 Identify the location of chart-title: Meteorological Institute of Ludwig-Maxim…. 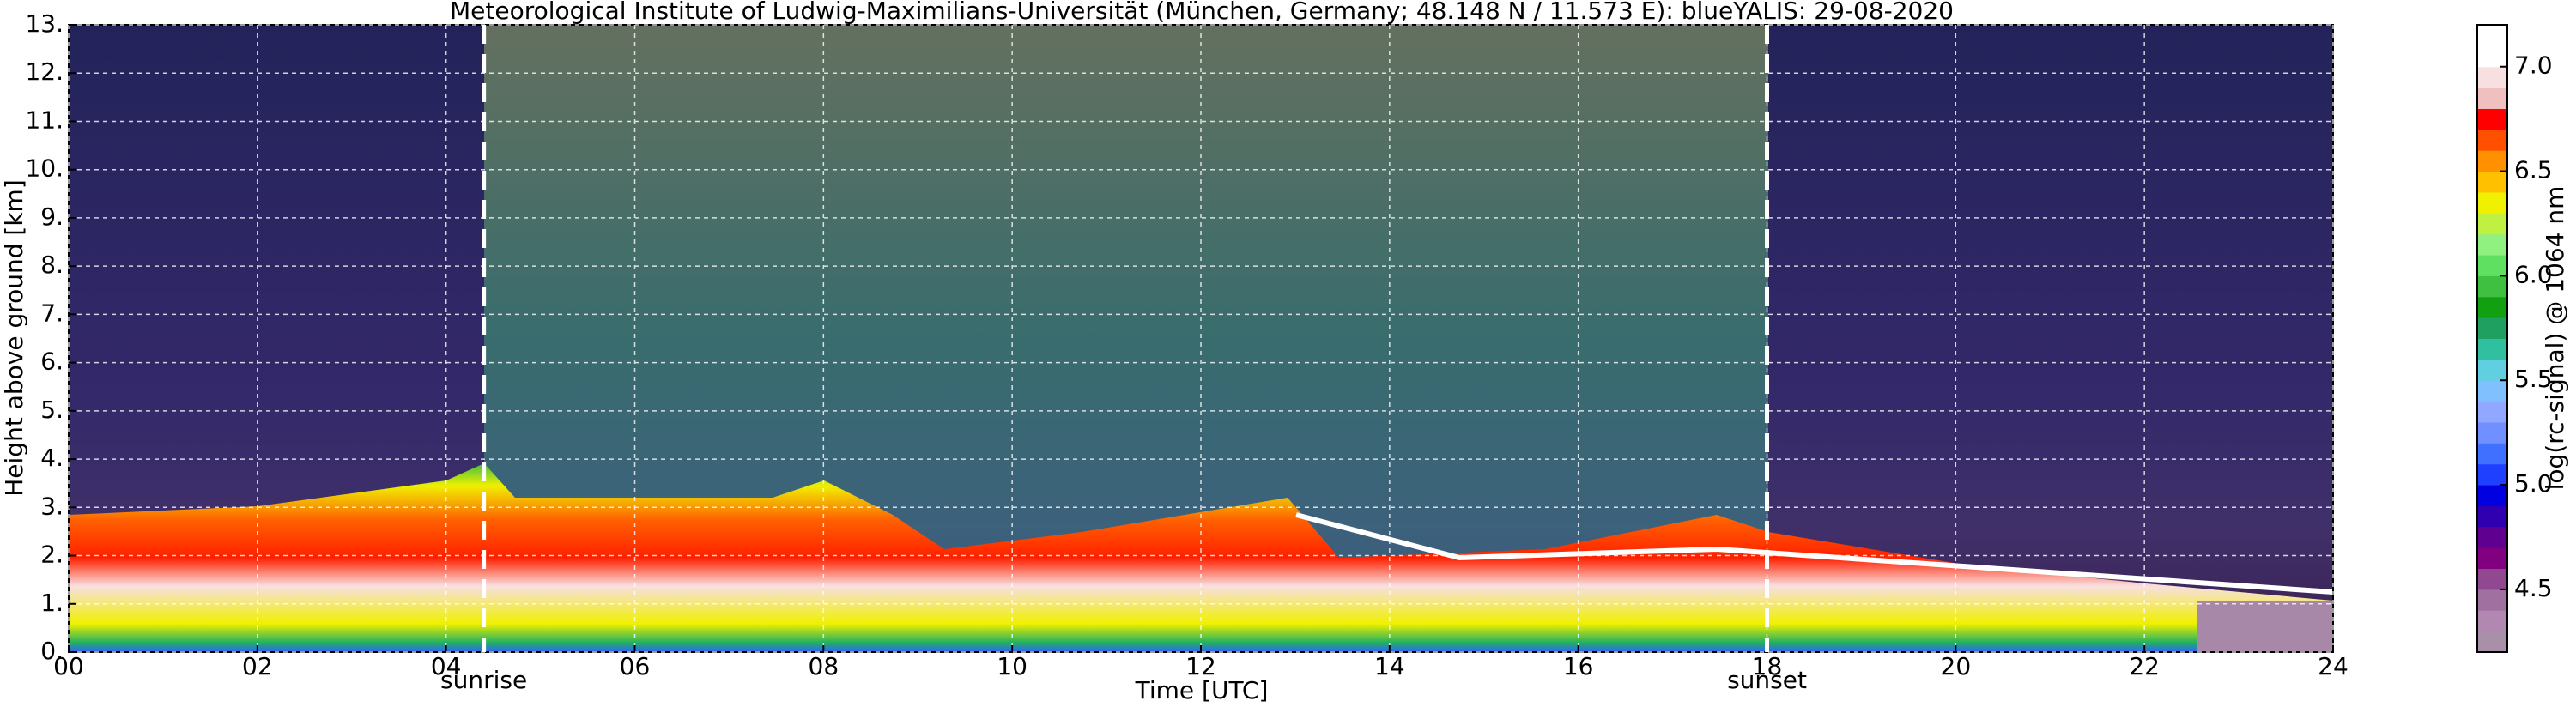
(1202, 12).